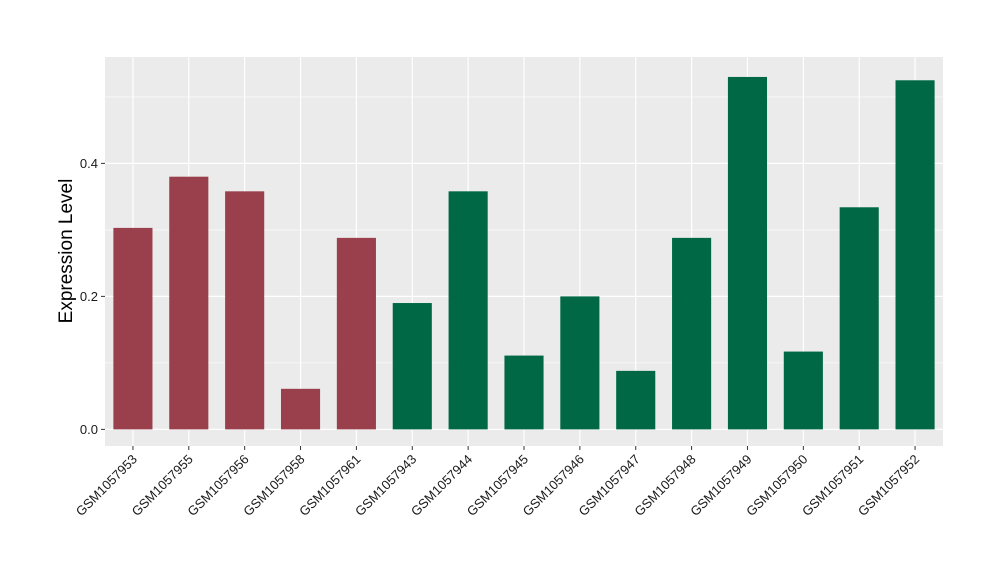  Describe the element at coordinates (859, 318) in the screenshot. I see `bar-GSM1057951` at that location.